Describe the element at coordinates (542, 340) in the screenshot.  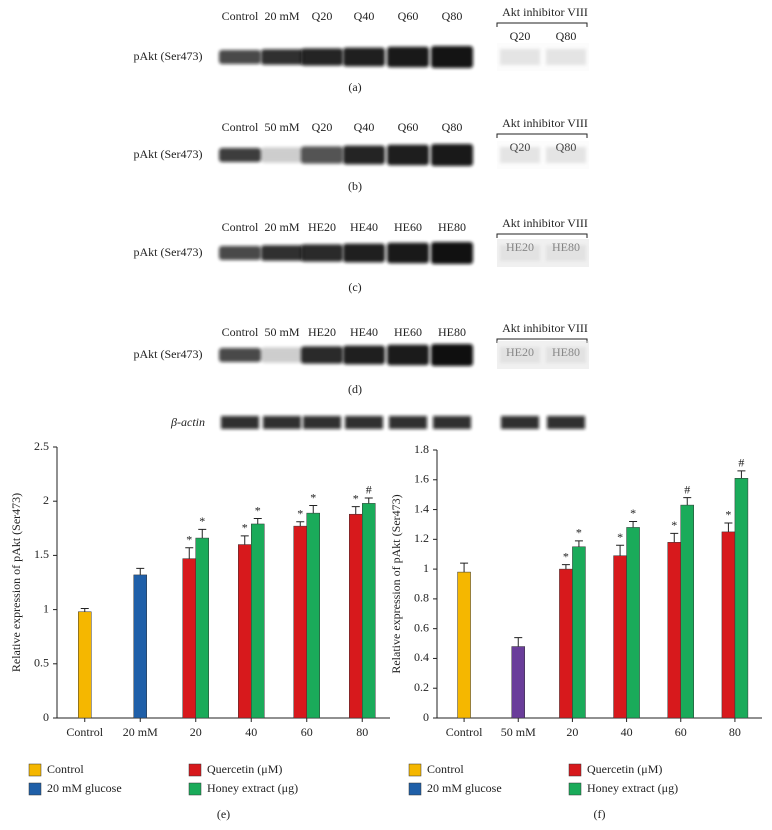
I see `bracket` at that location.